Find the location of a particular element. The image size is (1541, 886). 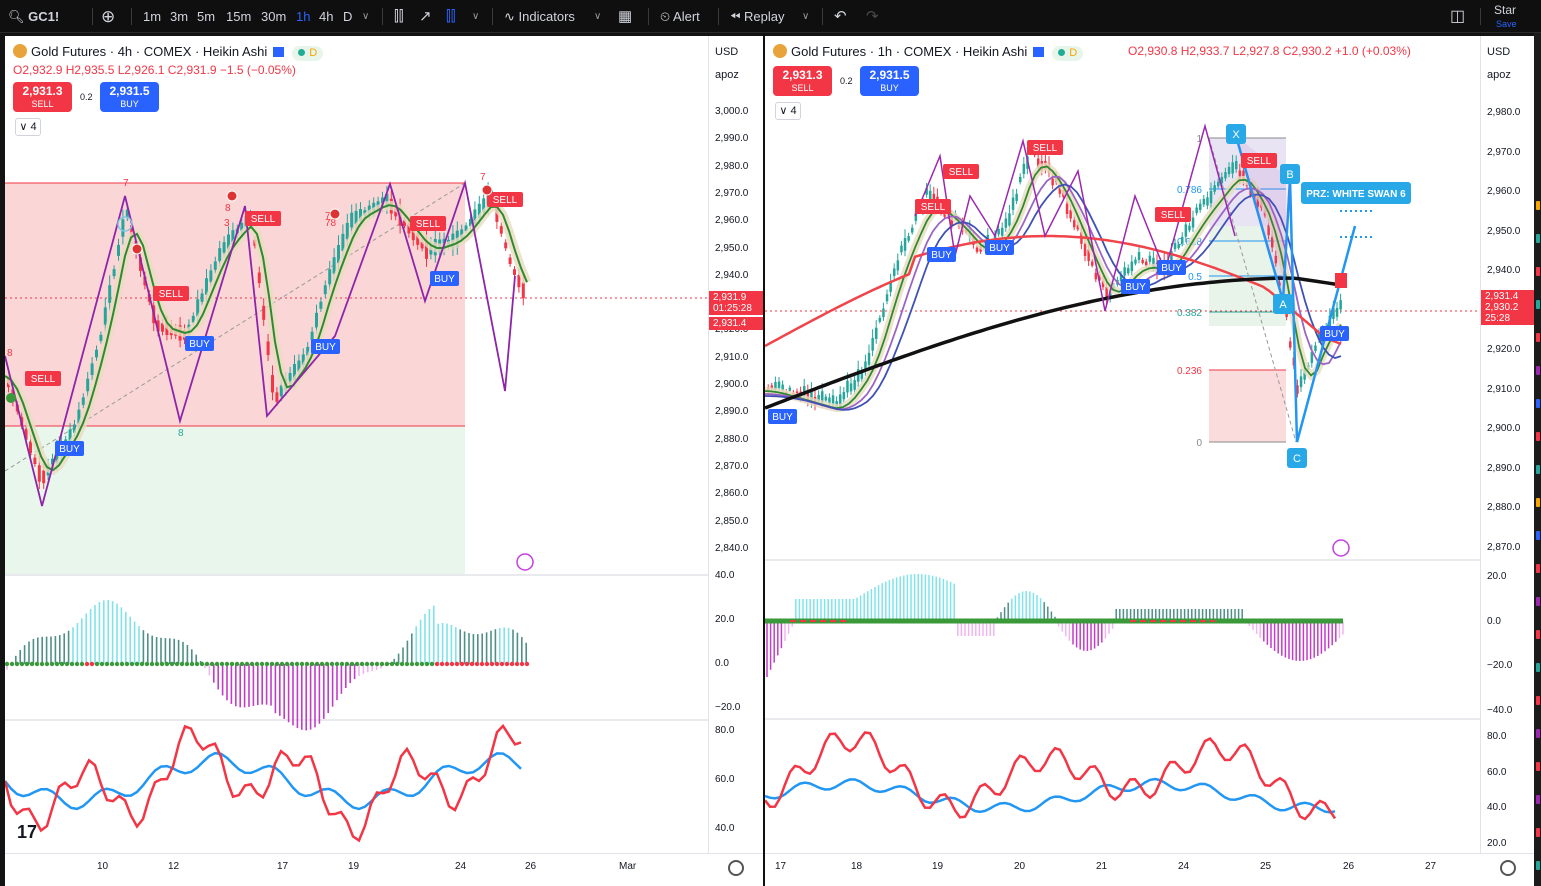

indicators-button: ∿ Indicators is located at coordinates (539, 16).